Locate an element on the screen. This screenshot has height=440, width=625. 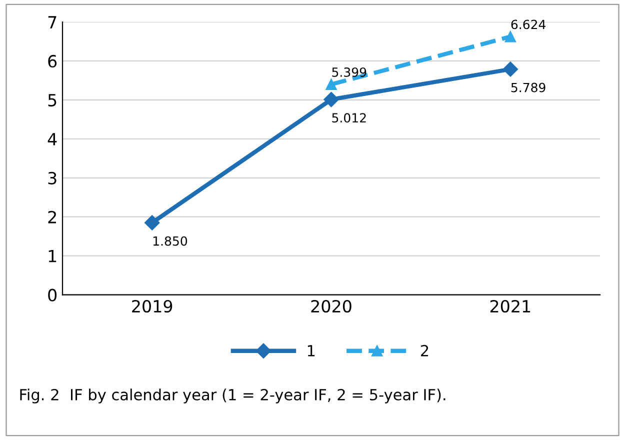
data-label: 5.012 is located at coordinates (349, 118).